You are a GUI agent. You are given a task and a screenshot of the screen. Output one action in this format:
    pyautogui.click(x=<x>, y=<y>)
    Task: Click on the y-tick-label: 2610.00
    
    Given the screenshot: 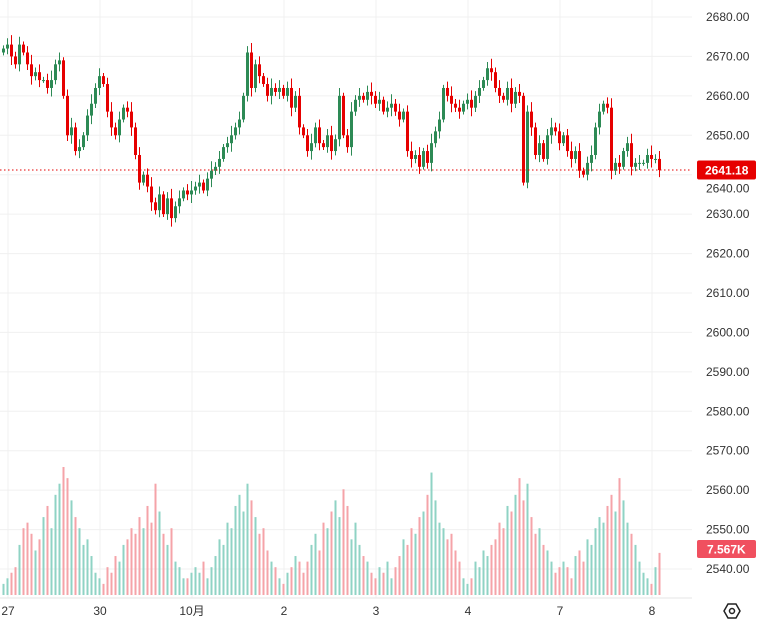 What is the action you would take?
    pyautogui.click(x=728, y=293)
    